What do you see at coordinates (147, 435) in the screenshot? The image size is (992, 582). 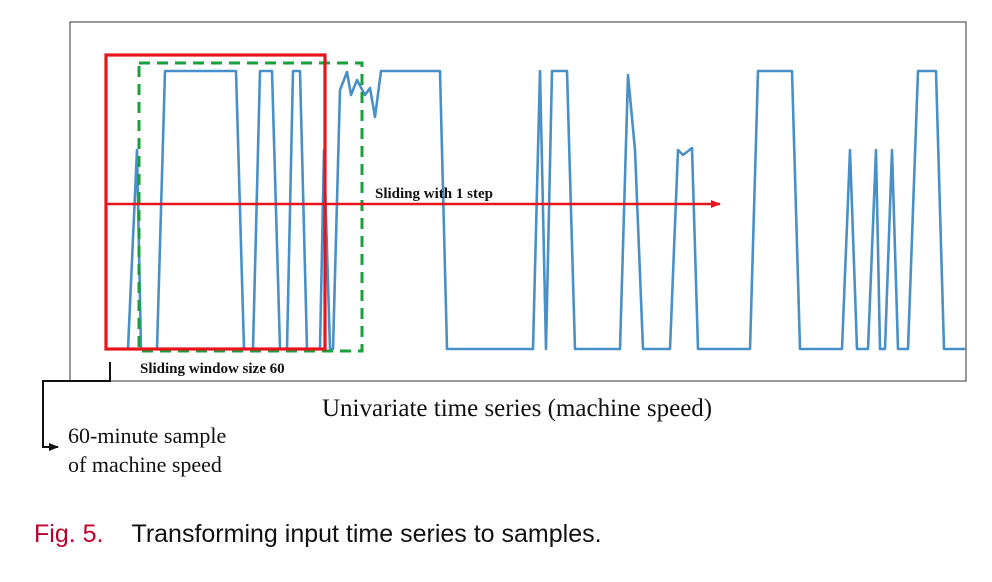 I see `sample-label-line1: 60-minute sample` at bounding box center [147, 435].